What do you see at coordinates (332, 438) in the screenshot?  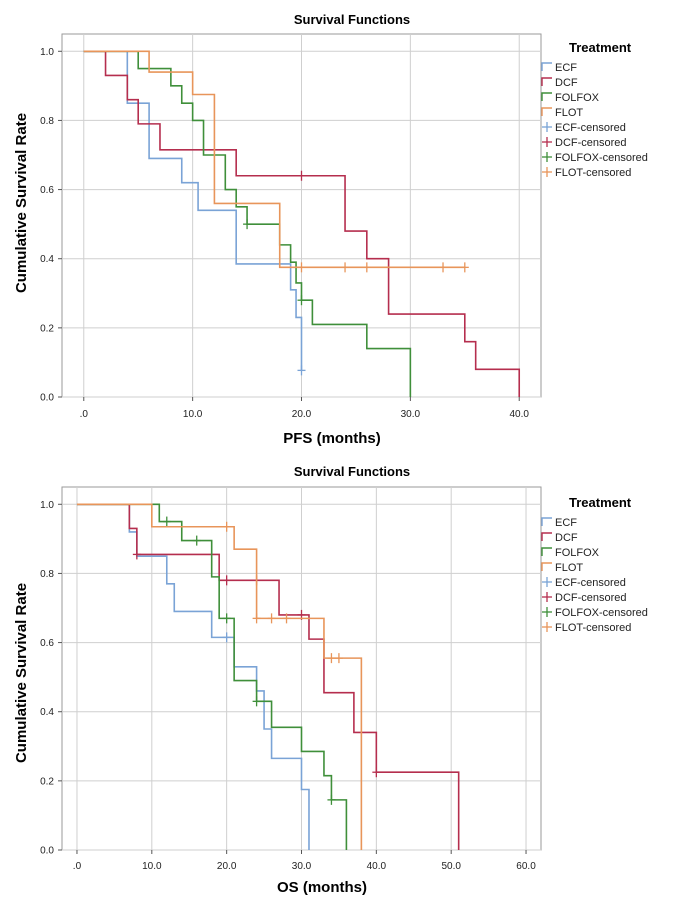 I see `x-axis-label: PFS (months)` at bounding box center [332, 438].